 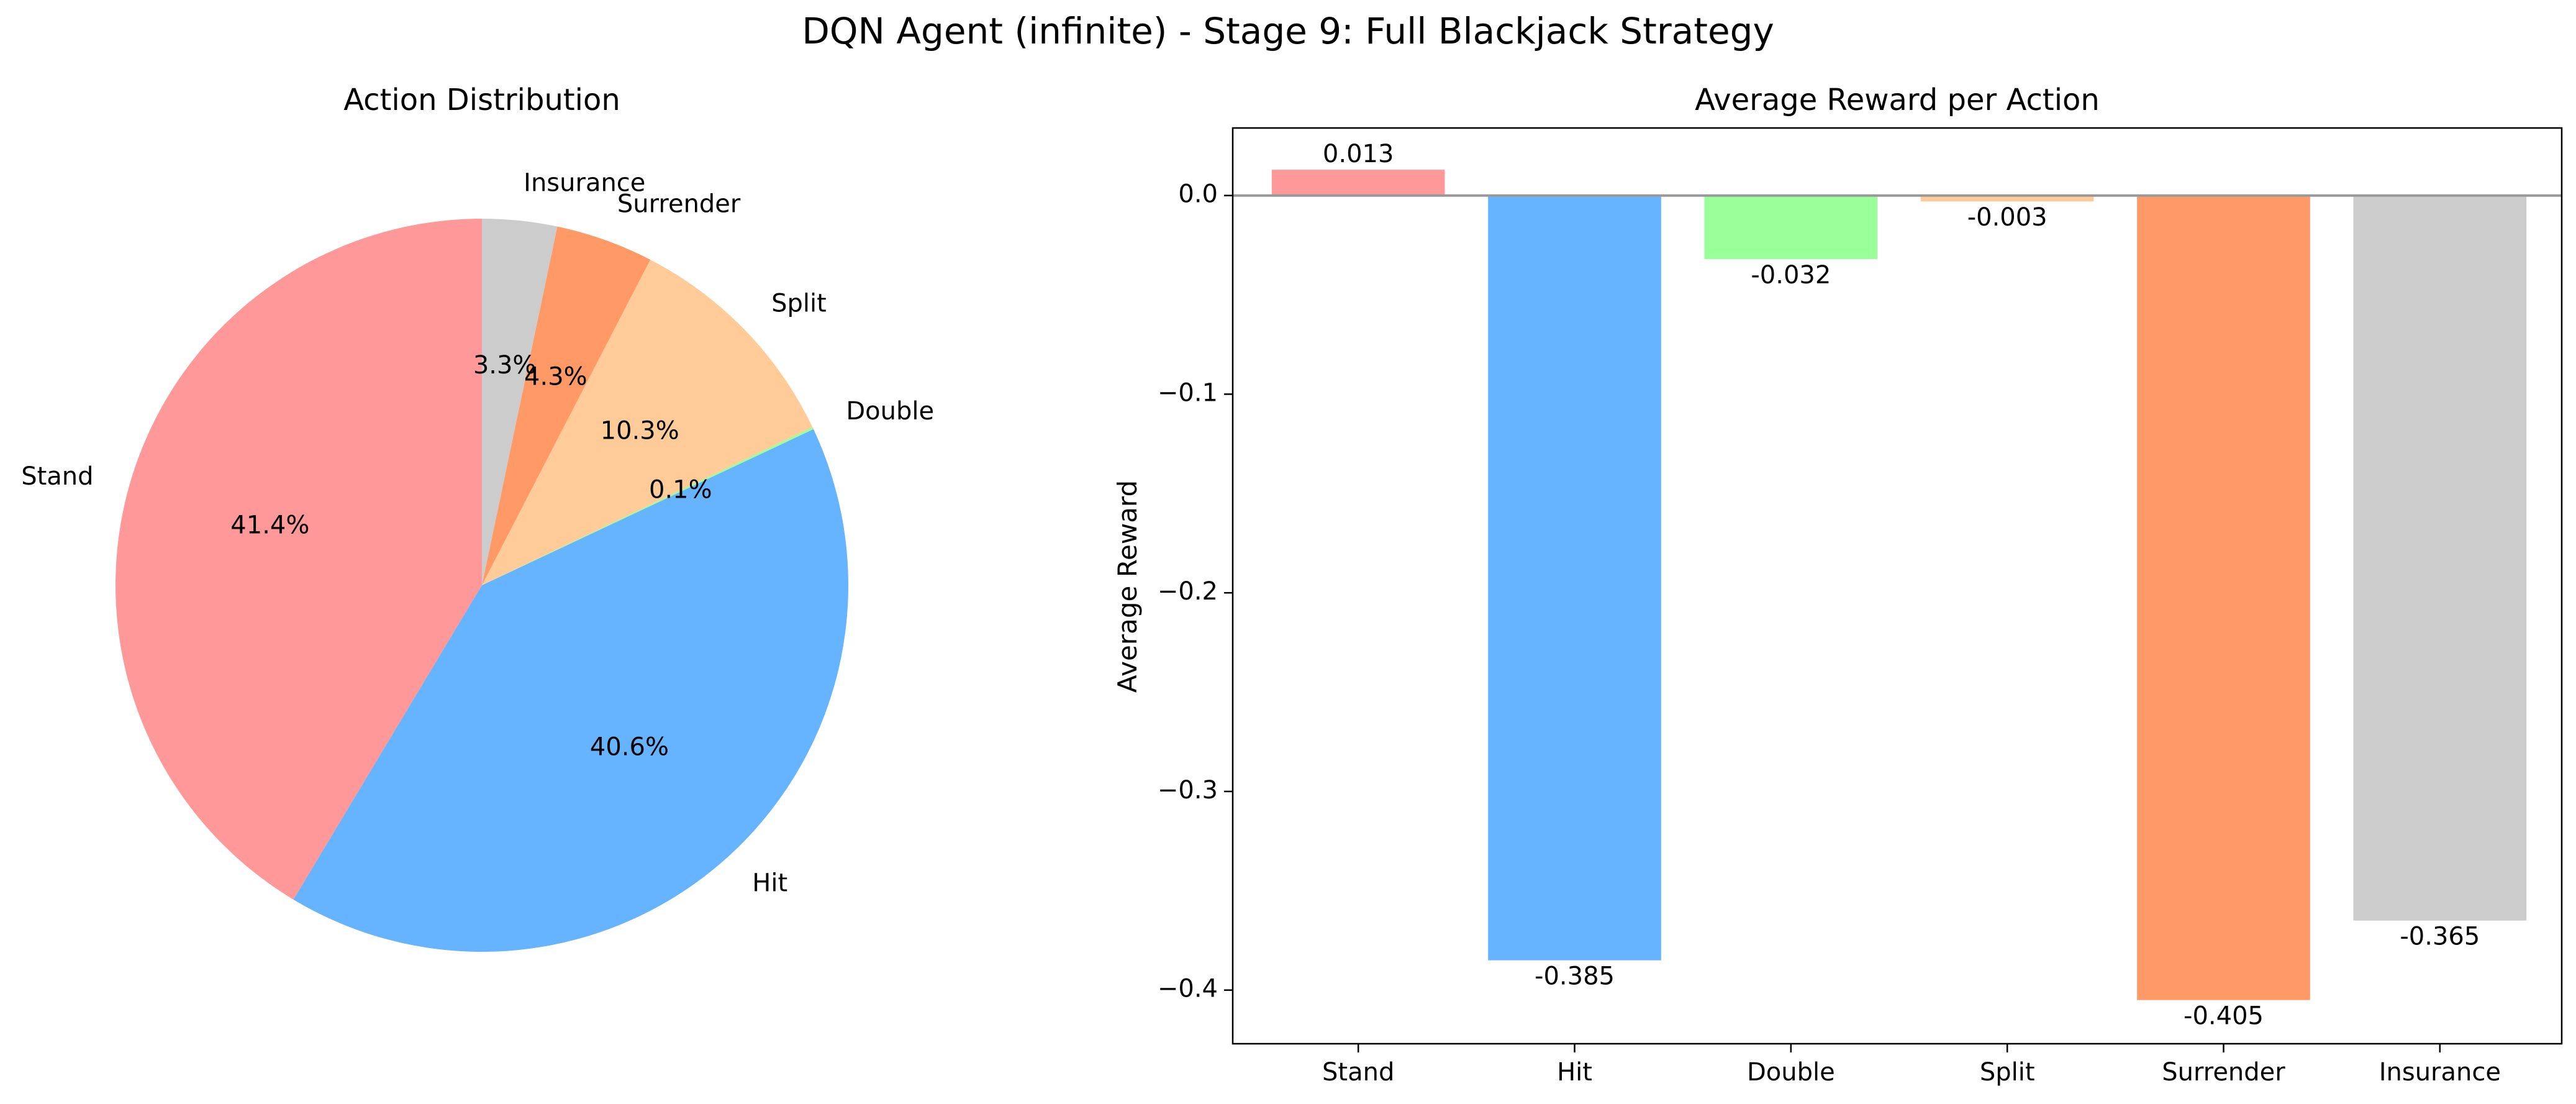 What do you see at coordinates (1188, 591) in the screenshot?
I see `y-tick-label-2: −0.2` at bounding box center [1188, 591].